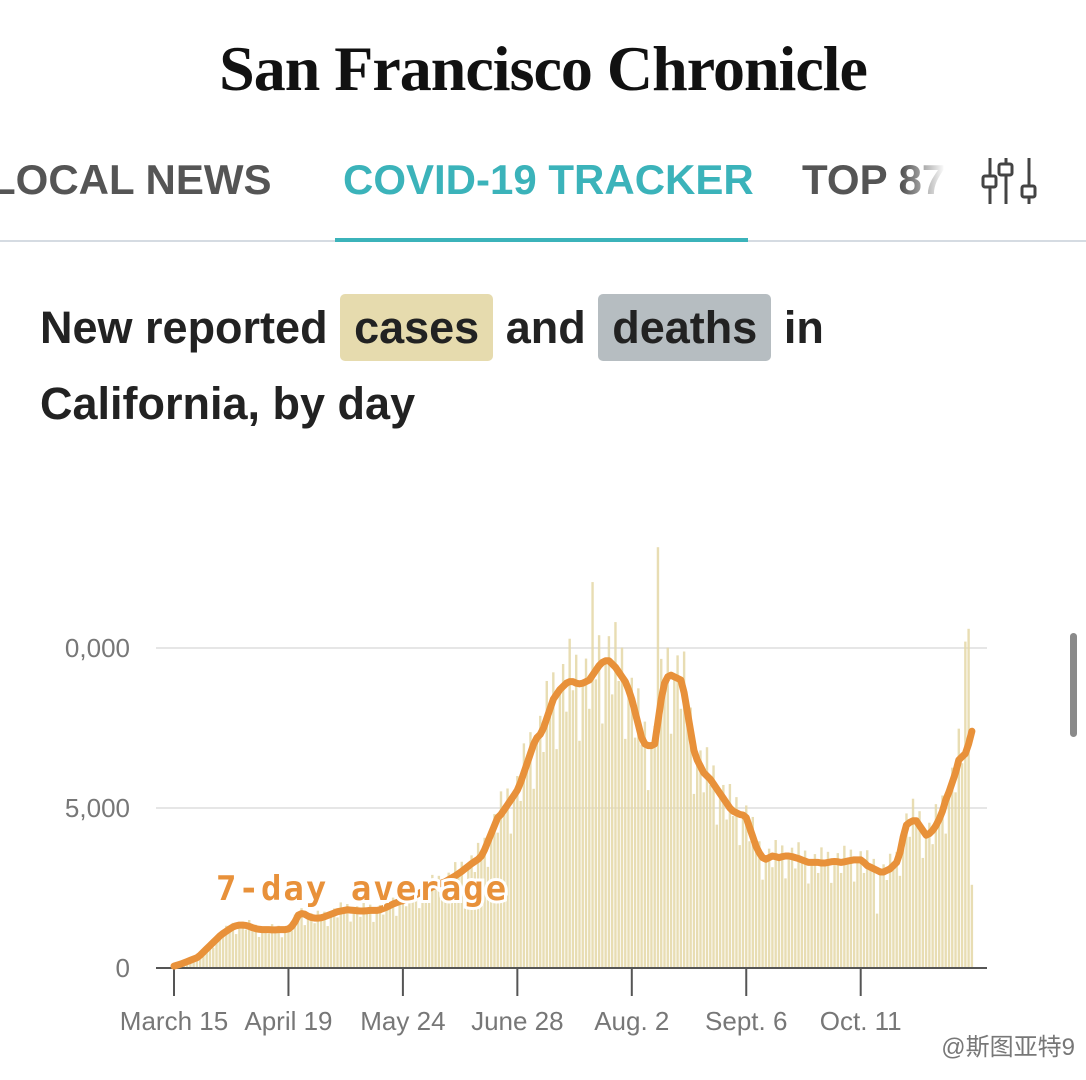 This screenshot has height=1080, width=1086. Describe the element at coordinates (136, 179) in the screenshot. I see `nav-item: LOCAL NEWS` at that location.